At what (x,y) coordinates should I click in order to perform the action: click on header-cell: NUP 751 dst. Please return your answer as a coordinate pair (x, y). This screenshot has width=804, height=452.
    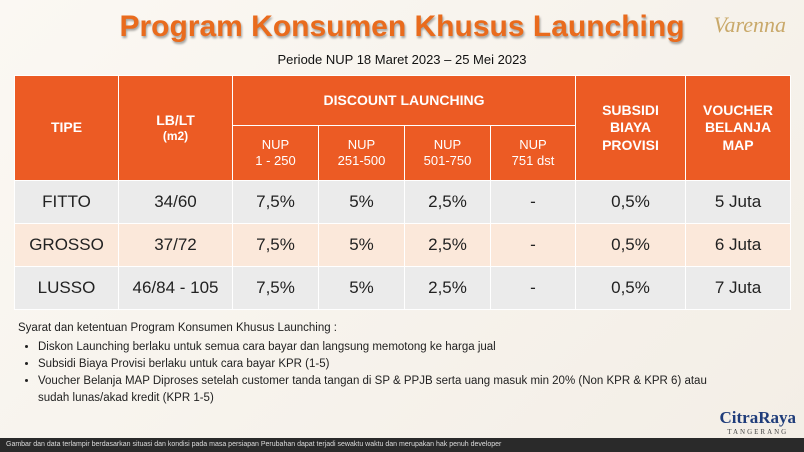
    Looking at the image, I should click on (533, 153).